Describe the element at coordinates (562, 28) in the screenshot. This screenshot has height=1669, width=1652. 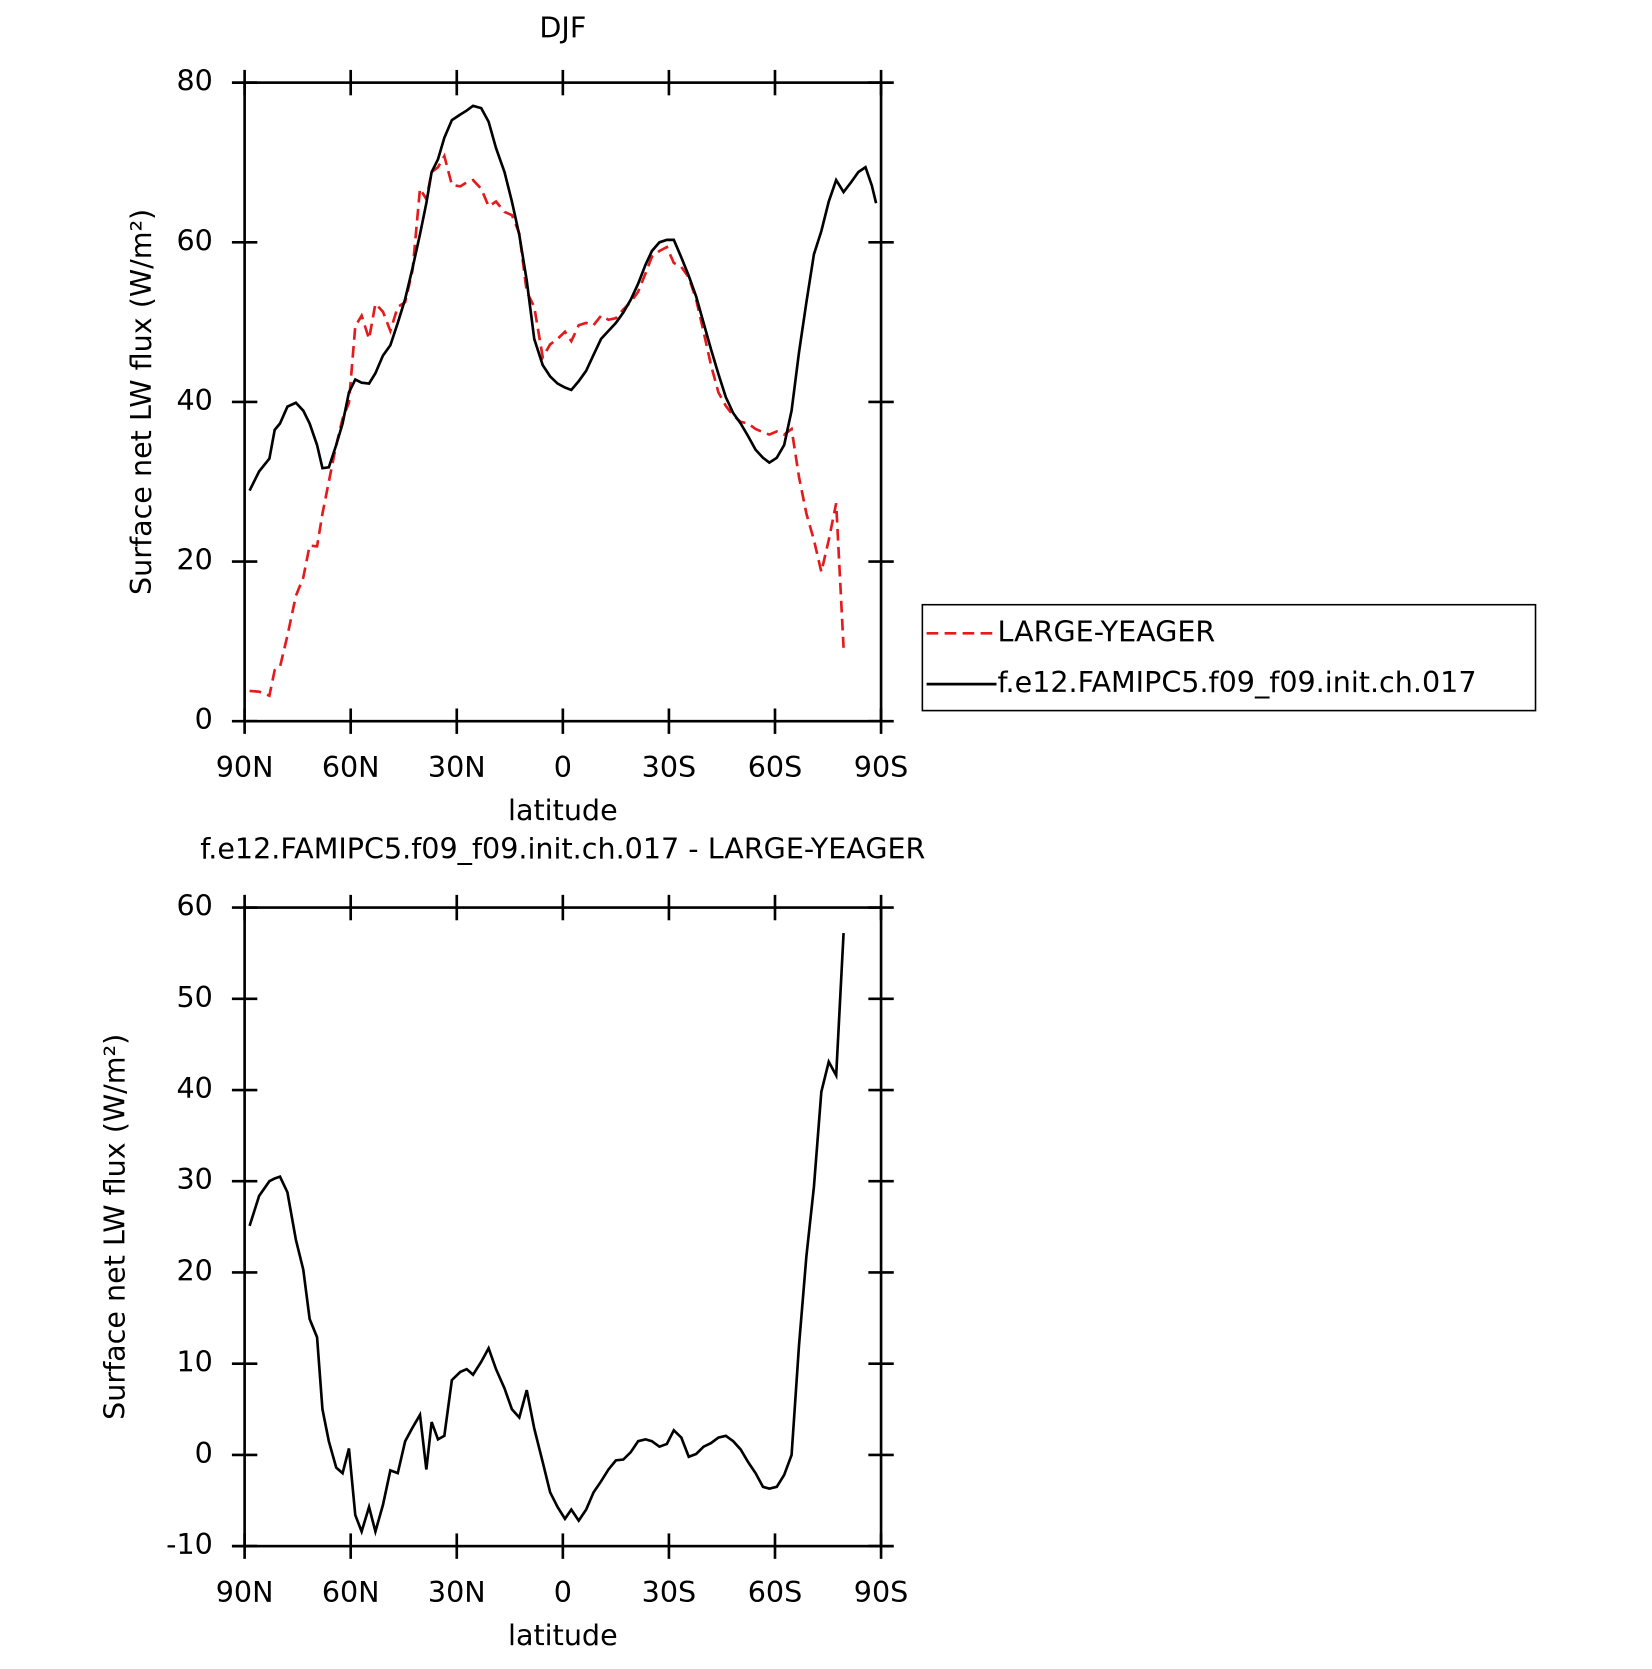
I see `chart-title: DJF` at that location.